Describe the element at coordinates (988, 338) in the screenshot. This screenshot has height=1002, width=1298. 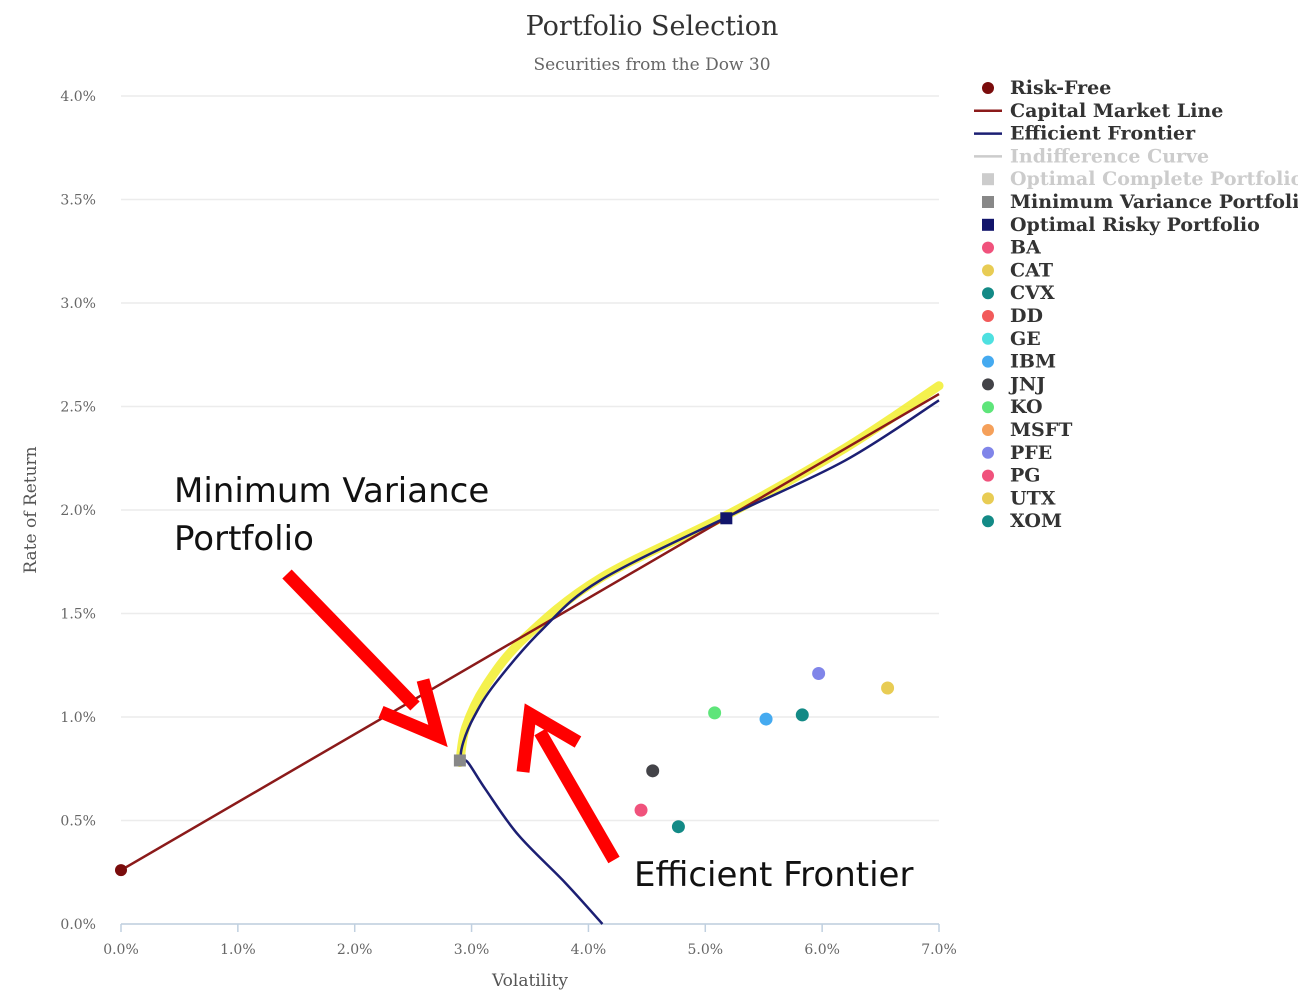
I see `legend-symbol-ge` at that location.